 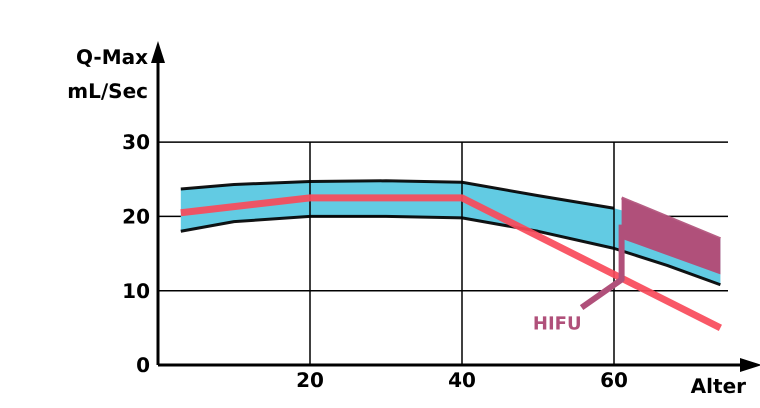 What do you see at coordinates (310, 380) in the screenshot?
I see `x-tick-label: 20` at bounding box center [310, 380].